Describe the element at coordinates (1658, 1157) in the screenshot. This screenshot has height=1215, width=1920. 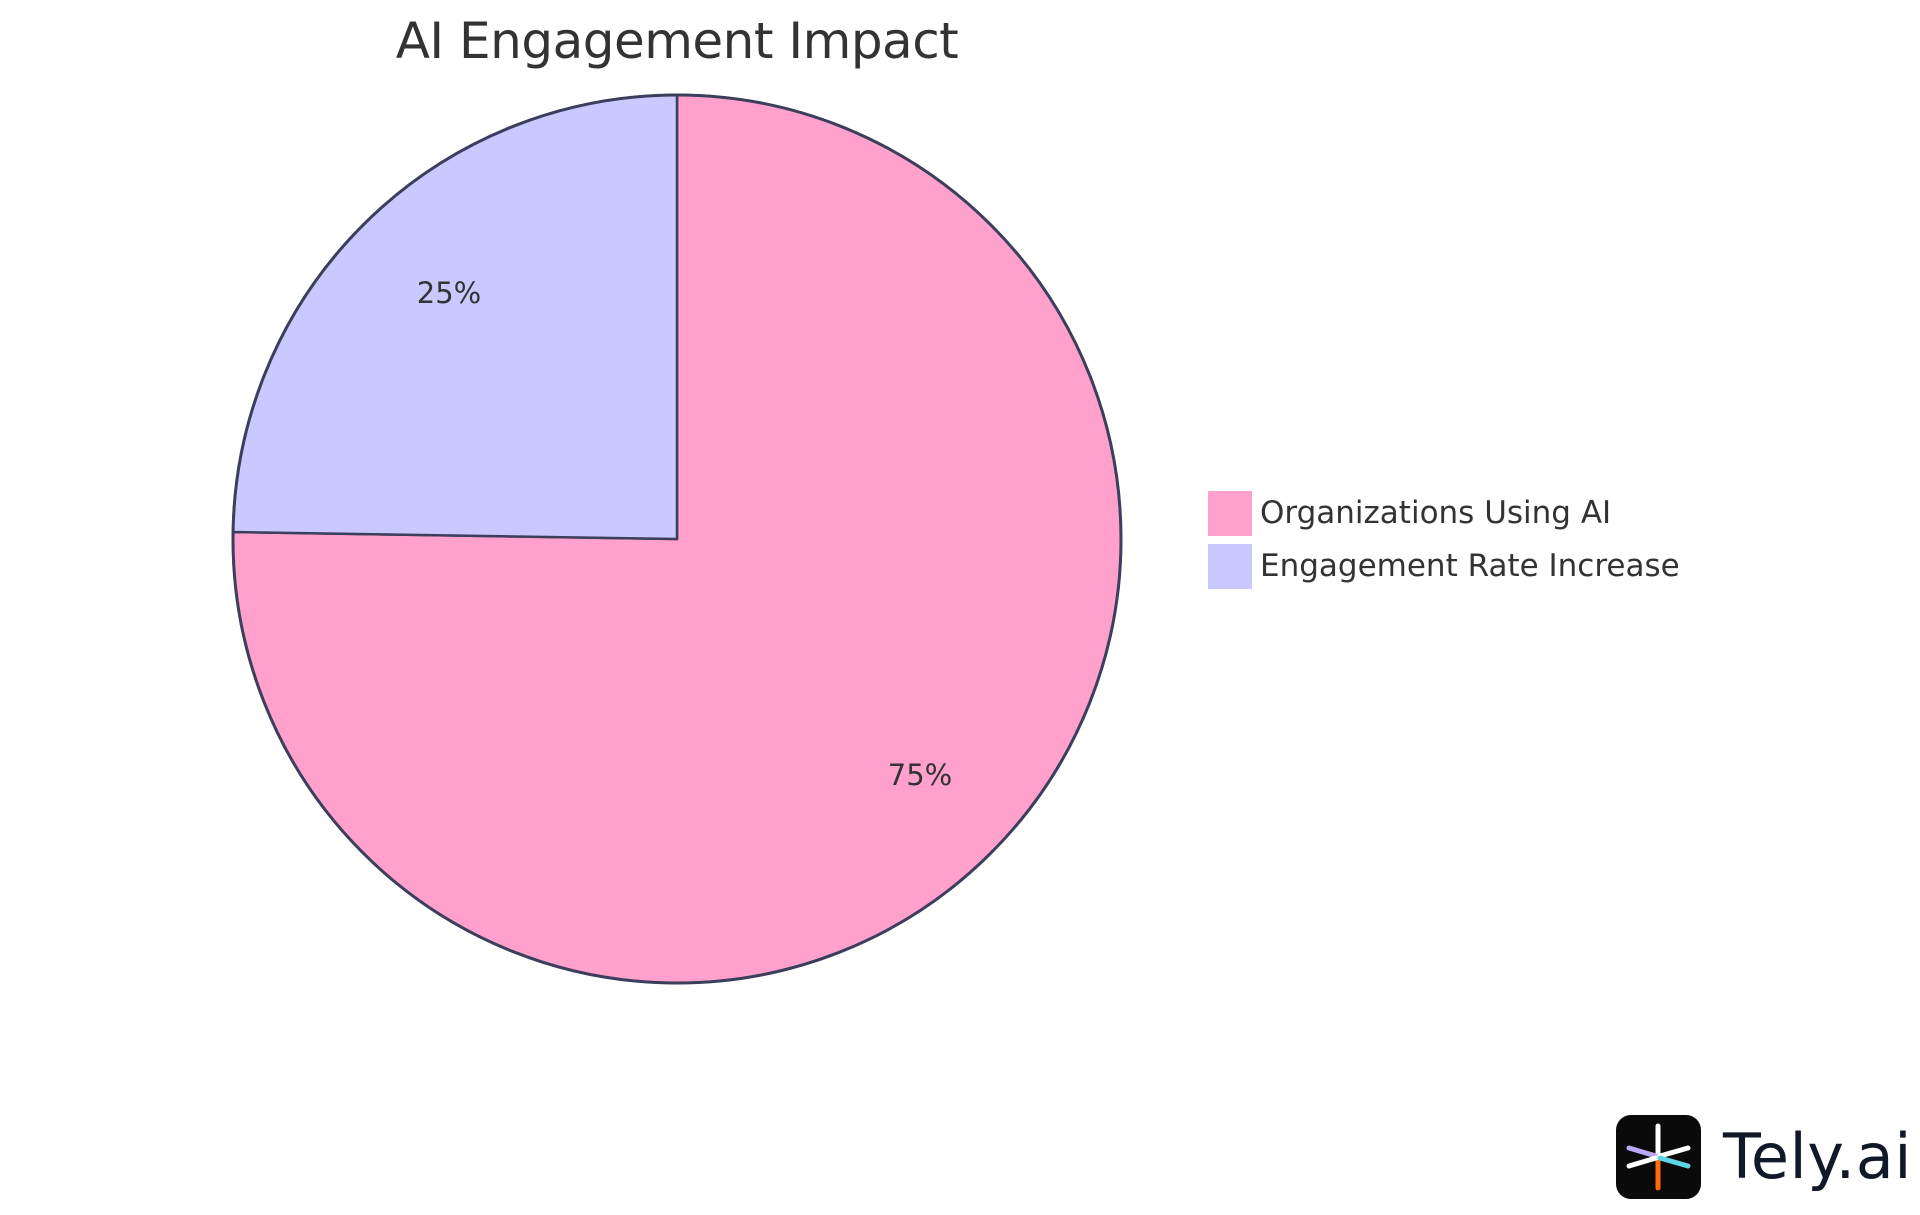
I see `tely-logo-icon` at that location.